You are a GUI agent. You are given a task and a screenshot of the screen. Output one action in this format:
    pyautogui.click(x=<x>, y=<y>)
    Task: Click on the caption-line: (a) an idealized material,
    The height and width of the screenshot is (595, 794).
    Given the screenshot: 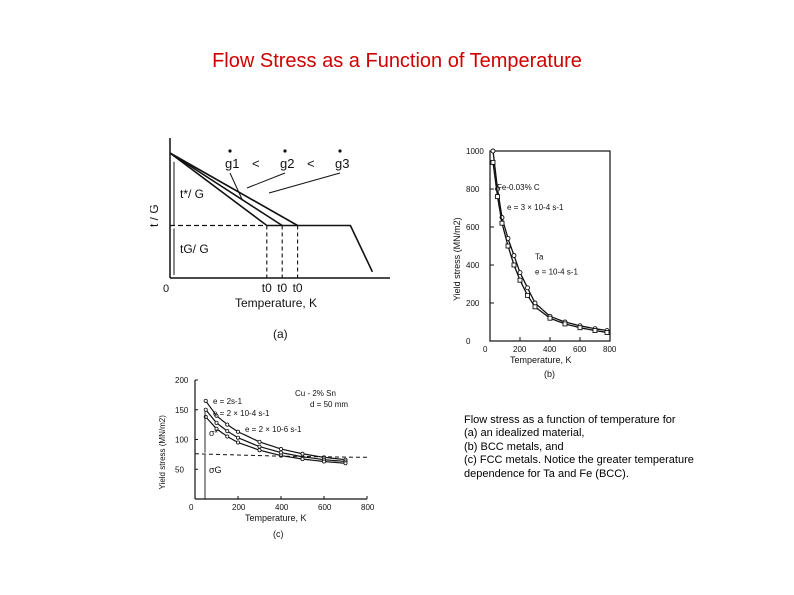 What is the action you would take?
    pyautogui.click(x=524, y=433)
    